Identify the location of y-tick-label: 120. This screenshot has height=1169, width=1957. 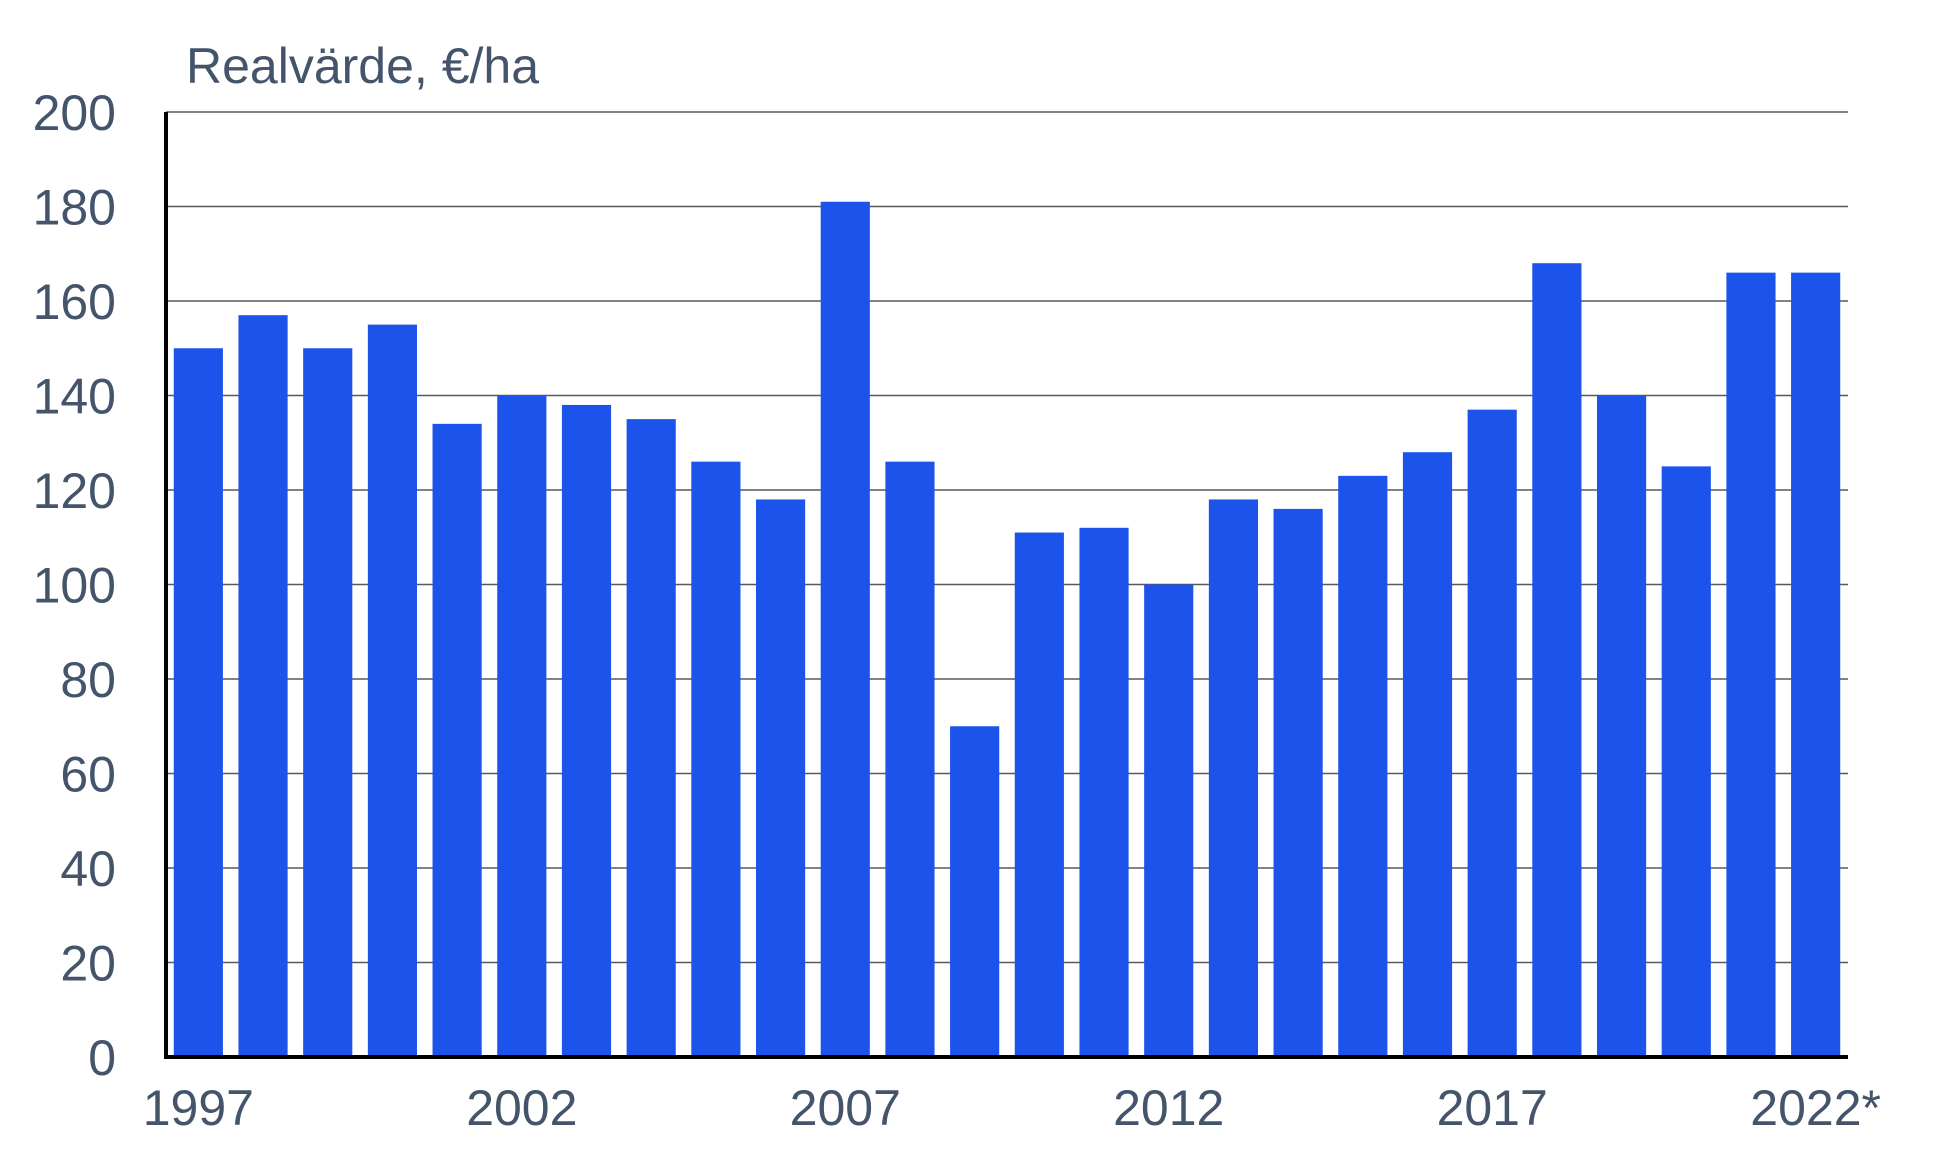
(74, 491).